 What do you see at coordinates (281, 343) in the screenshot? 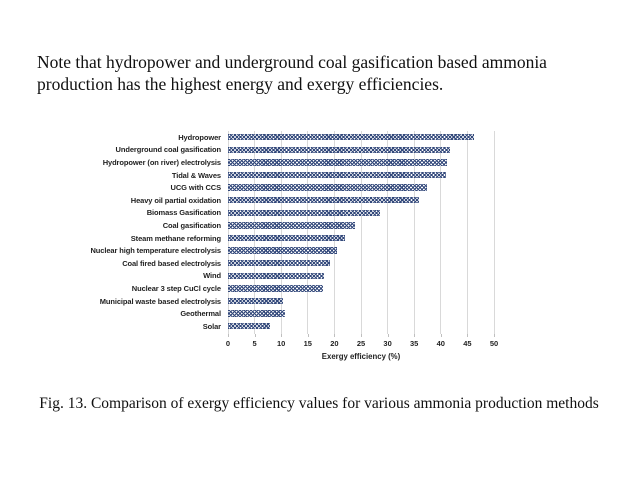
I see `axis-tick-label: 10` at bounding box center [281, 343].